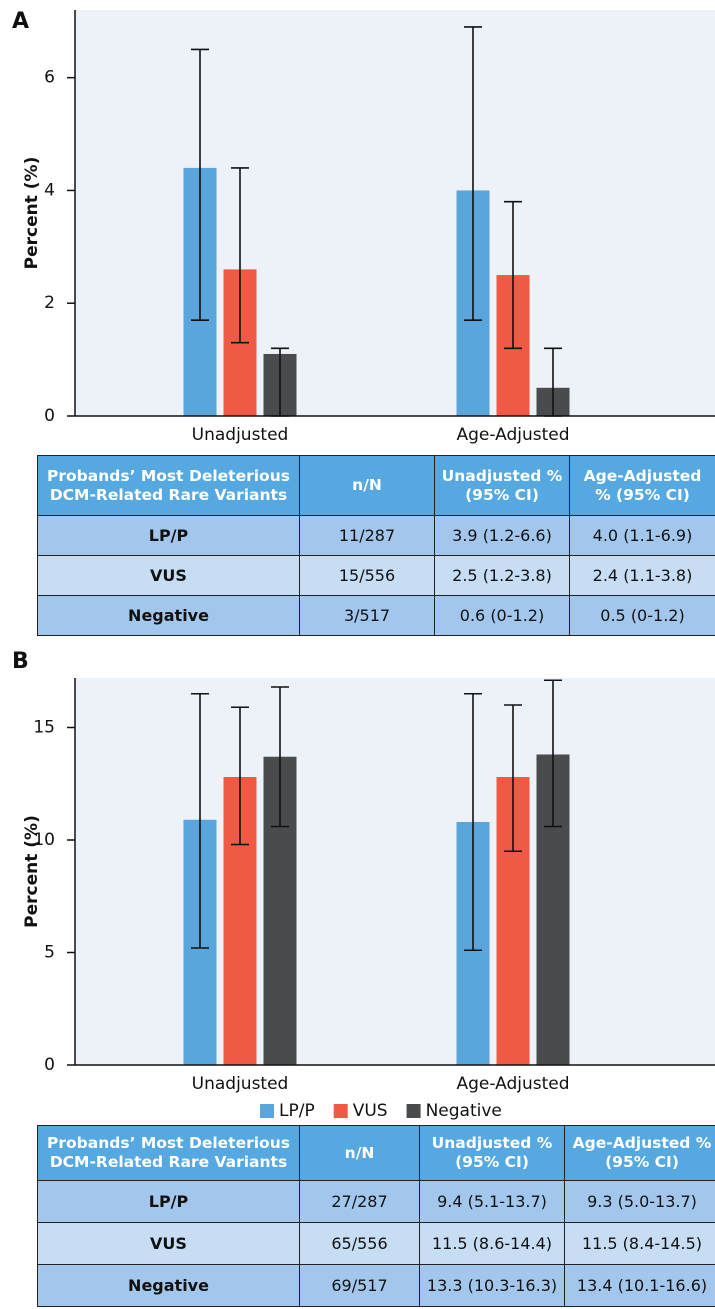  Describe the element at coordinates (359, 1285) in the screenshot. I see `table-cell: 69/517` at that location.